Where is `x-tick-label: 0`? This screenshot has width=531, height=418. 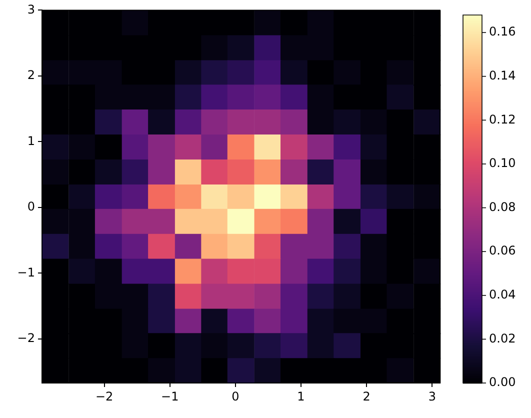 x-tick-label: 0 is located at coordinates (236, 396).